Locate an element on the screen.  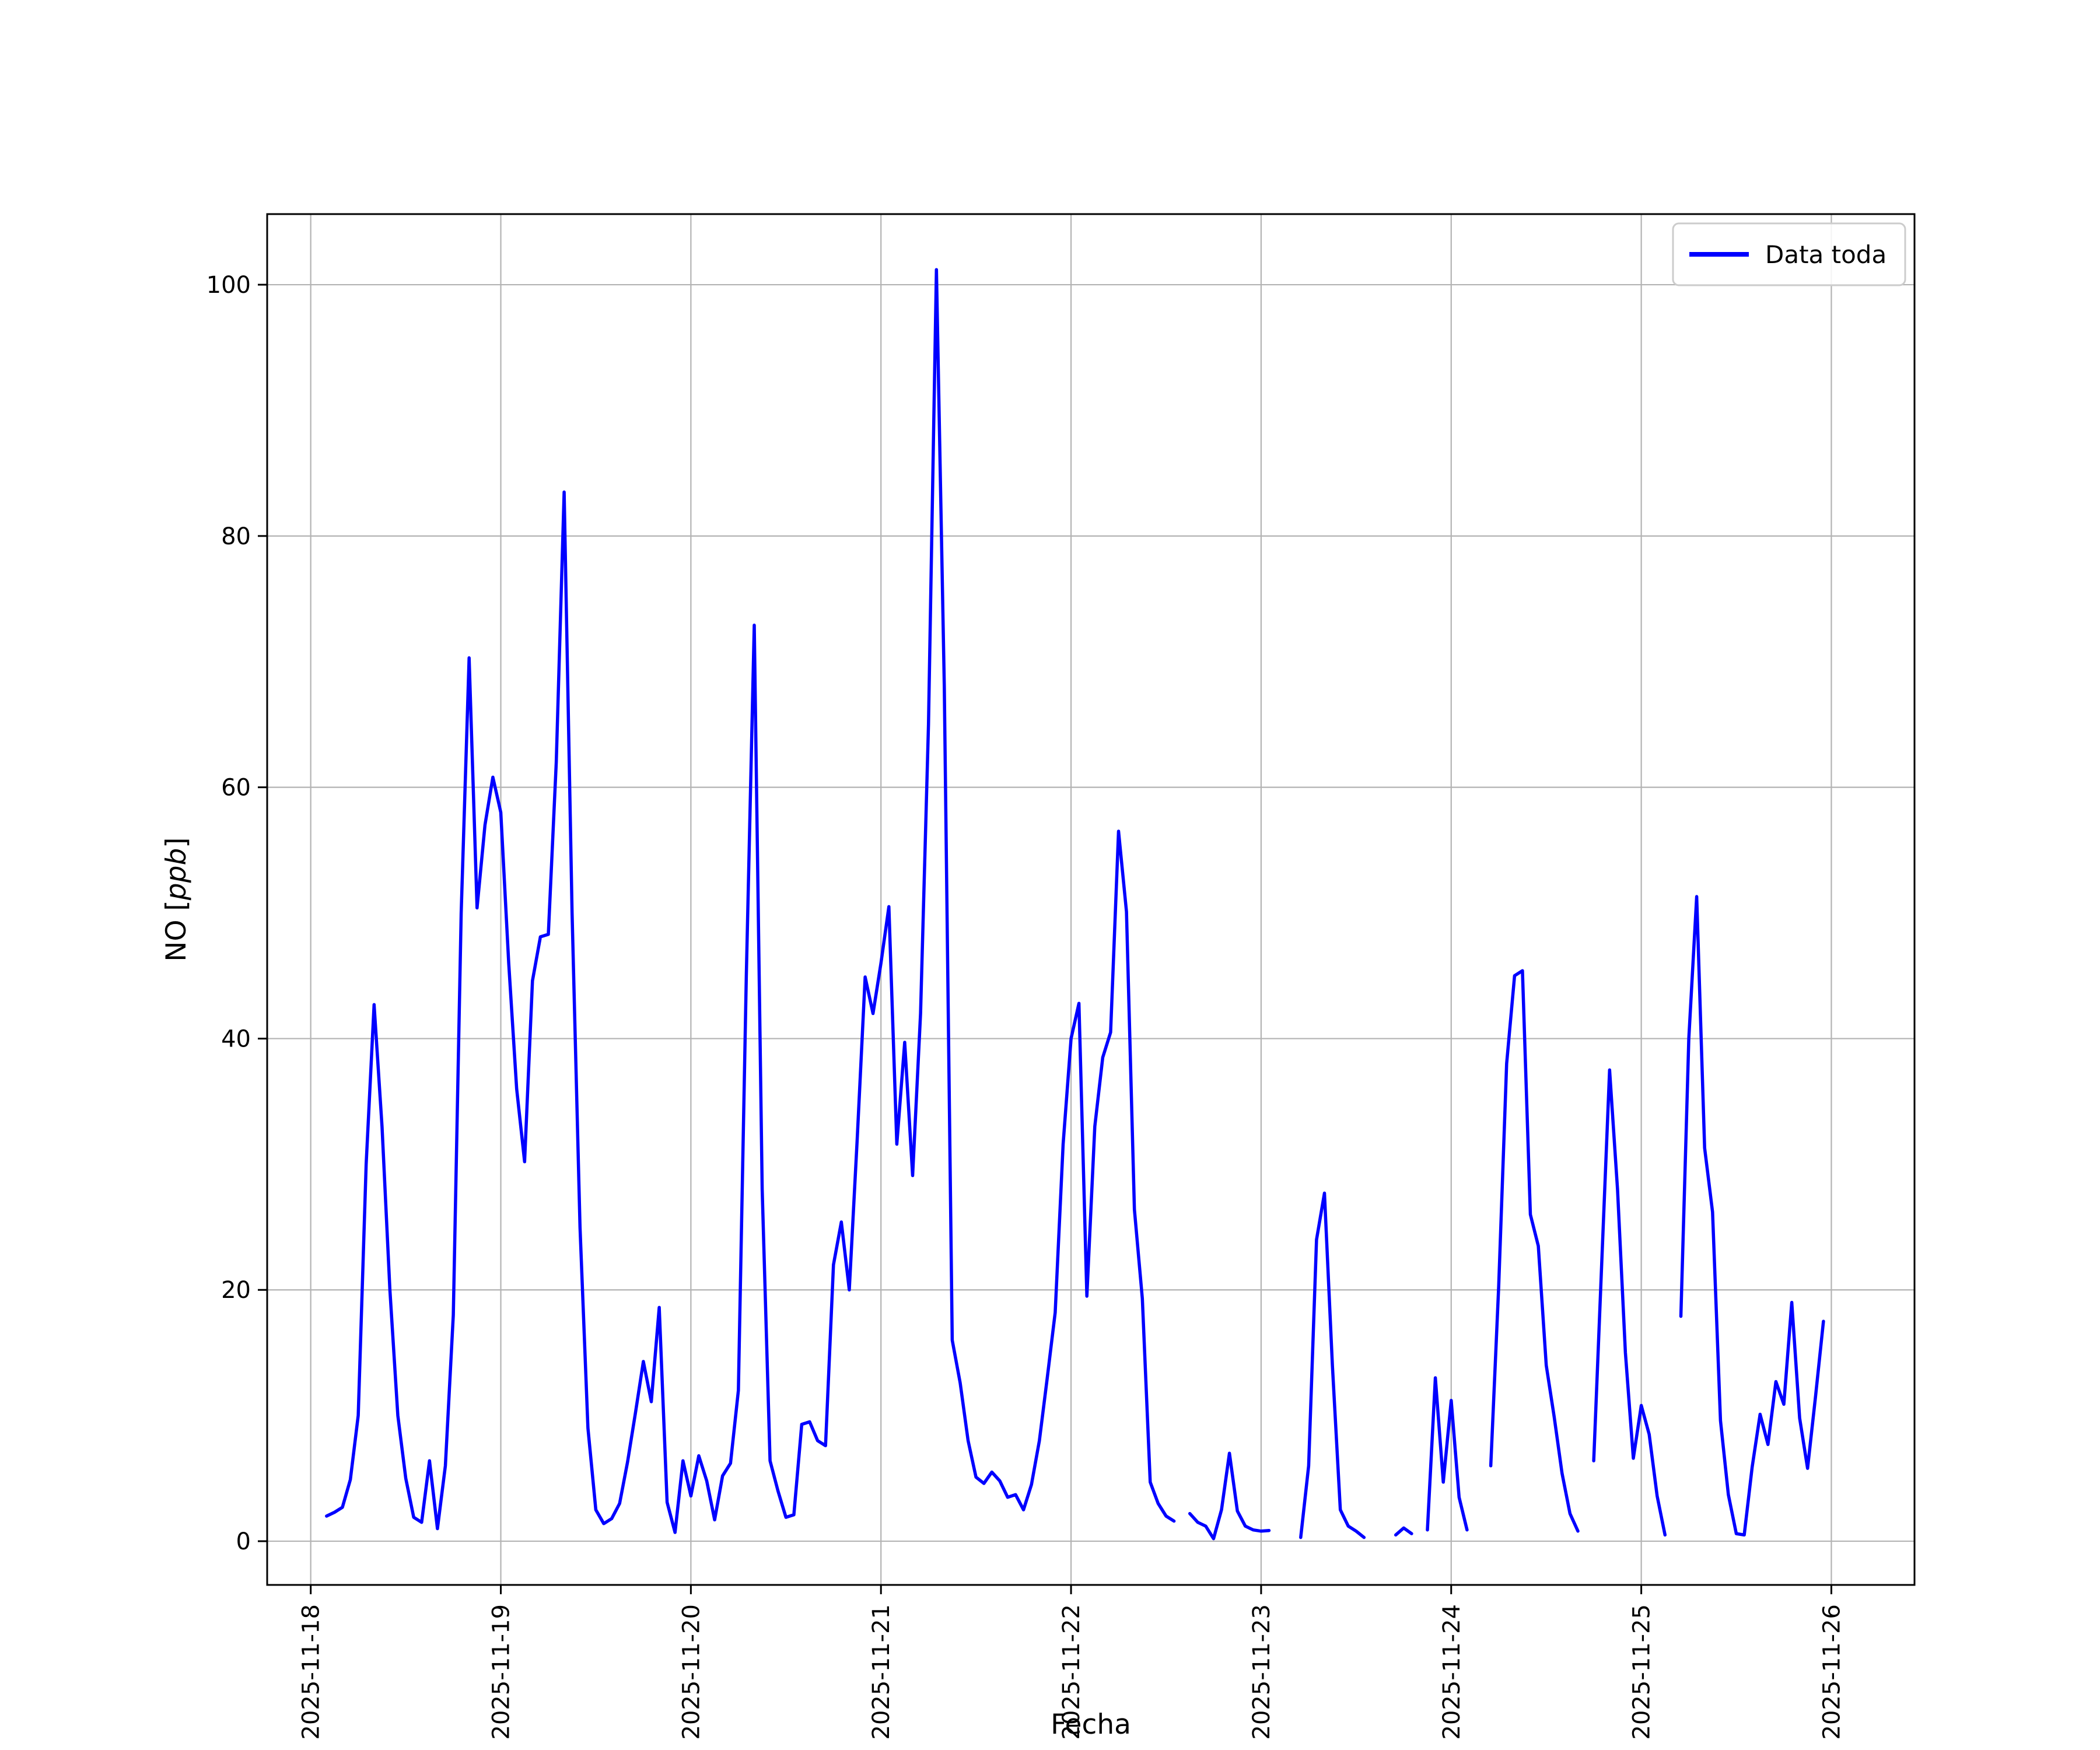
y-tick-label: 60 is located at coordinates (236, 788).